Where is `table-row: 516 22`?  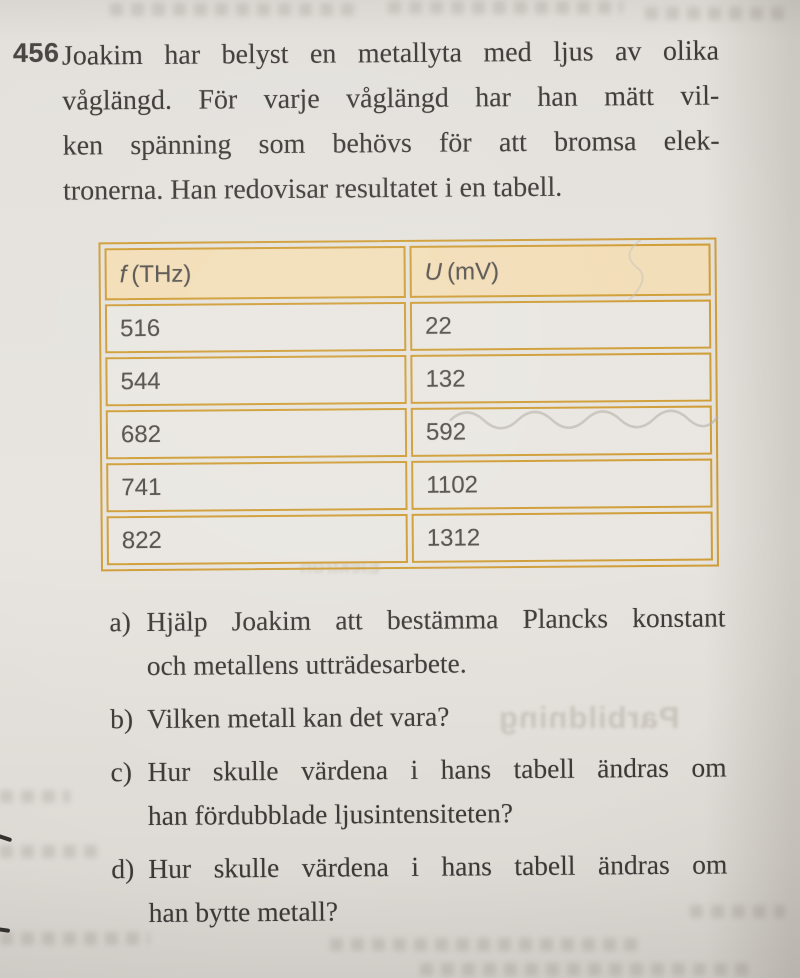 table-row: 516 22 is located at coordinates (408, 326).